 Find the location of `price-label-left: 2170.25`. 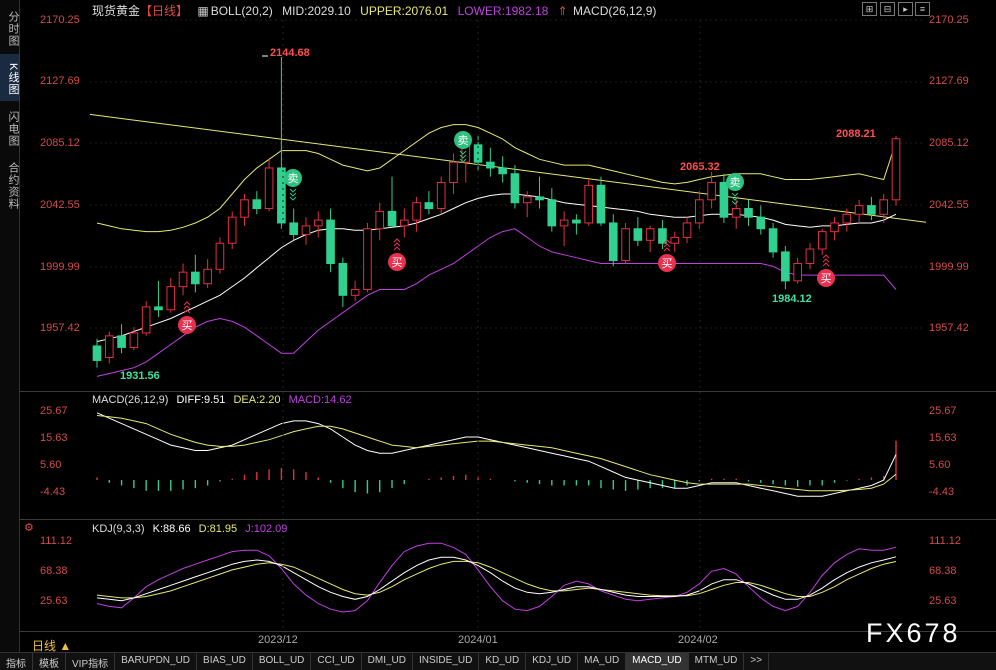

price-label-left: 2170.25 is located at coordinates (60, 20).